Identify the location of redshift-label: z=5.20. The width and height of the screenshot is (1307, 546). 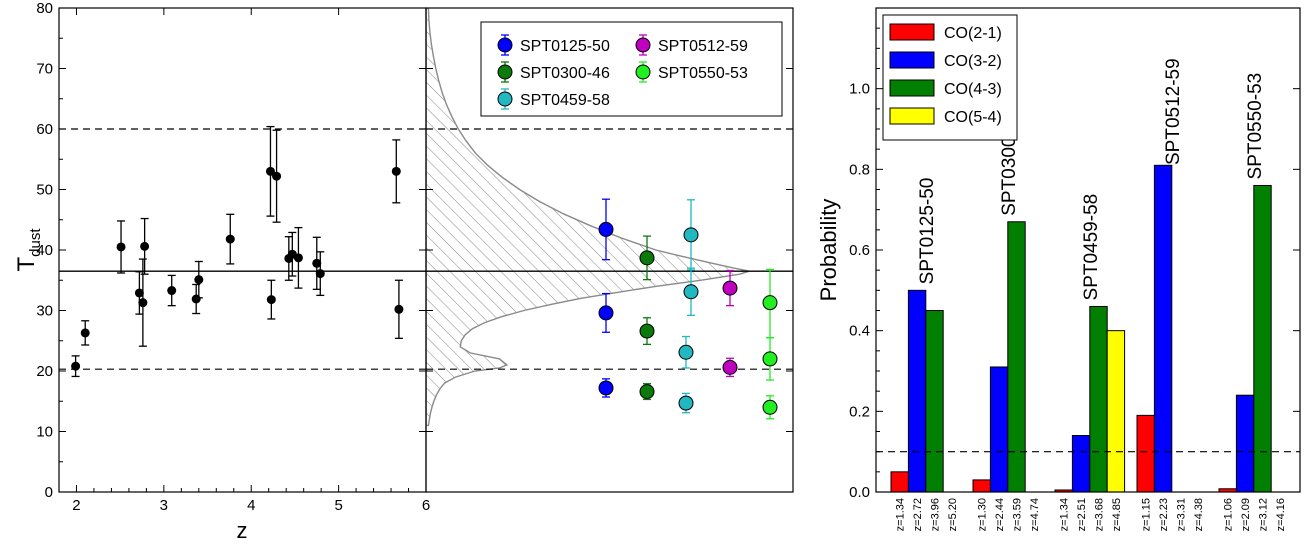
(953, 514).